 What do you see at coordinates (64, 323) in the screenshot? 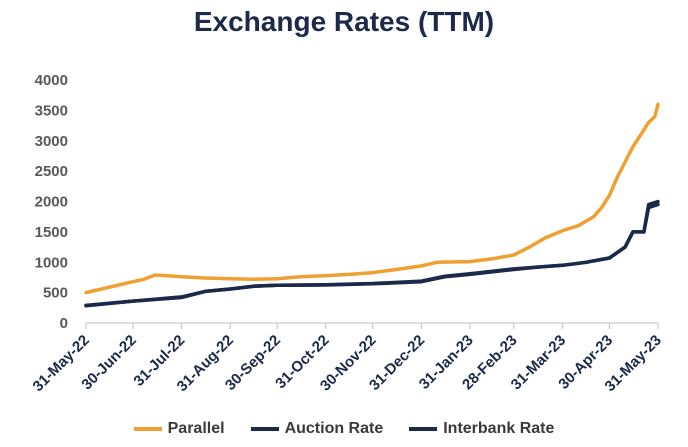
I see `y-tick-label: 0` at bounding box center [64, 323].